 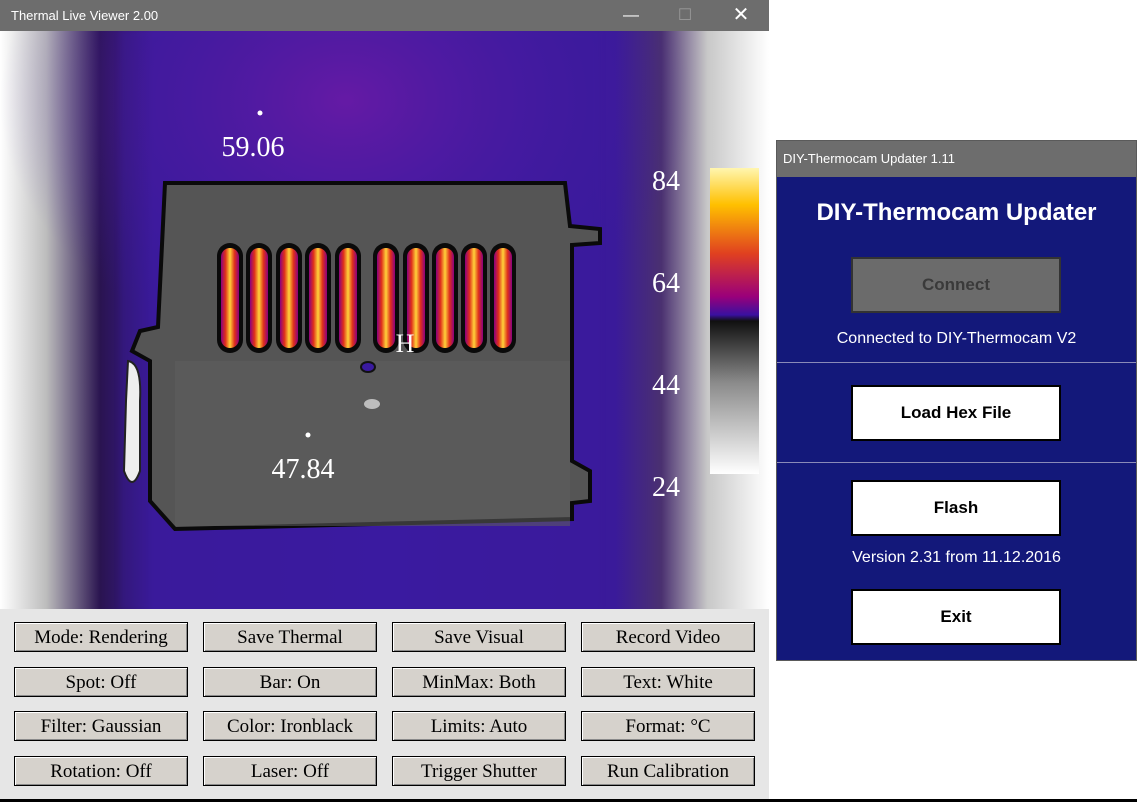 What do you see at coordinates (384, 15) in the screenshot?
I see `viewer-titlebar: Thermal Live Viewer 2.00 — ☐ ✕` at bounding box center [384, 15].